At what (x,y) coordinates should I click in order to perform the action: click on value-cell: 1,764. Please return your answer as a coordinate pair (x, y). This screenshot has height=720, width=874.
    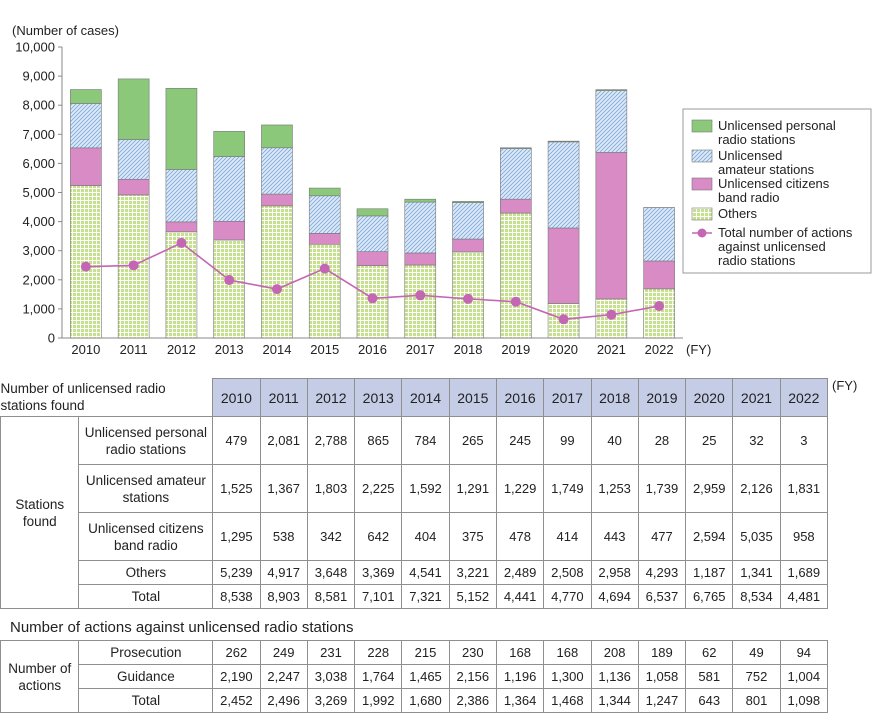
    Looking at the image, I should click on (378, 676).